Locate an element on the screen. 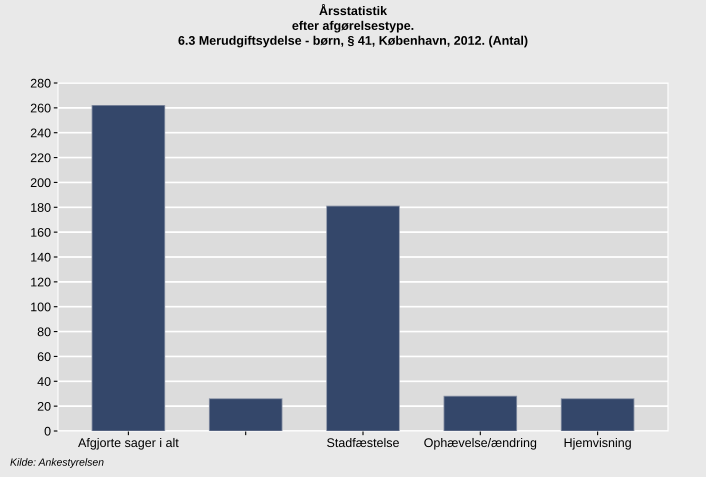 The image size is (706, 477). x-tick-label: Hjemvisning is located at coordinates (597, 444).